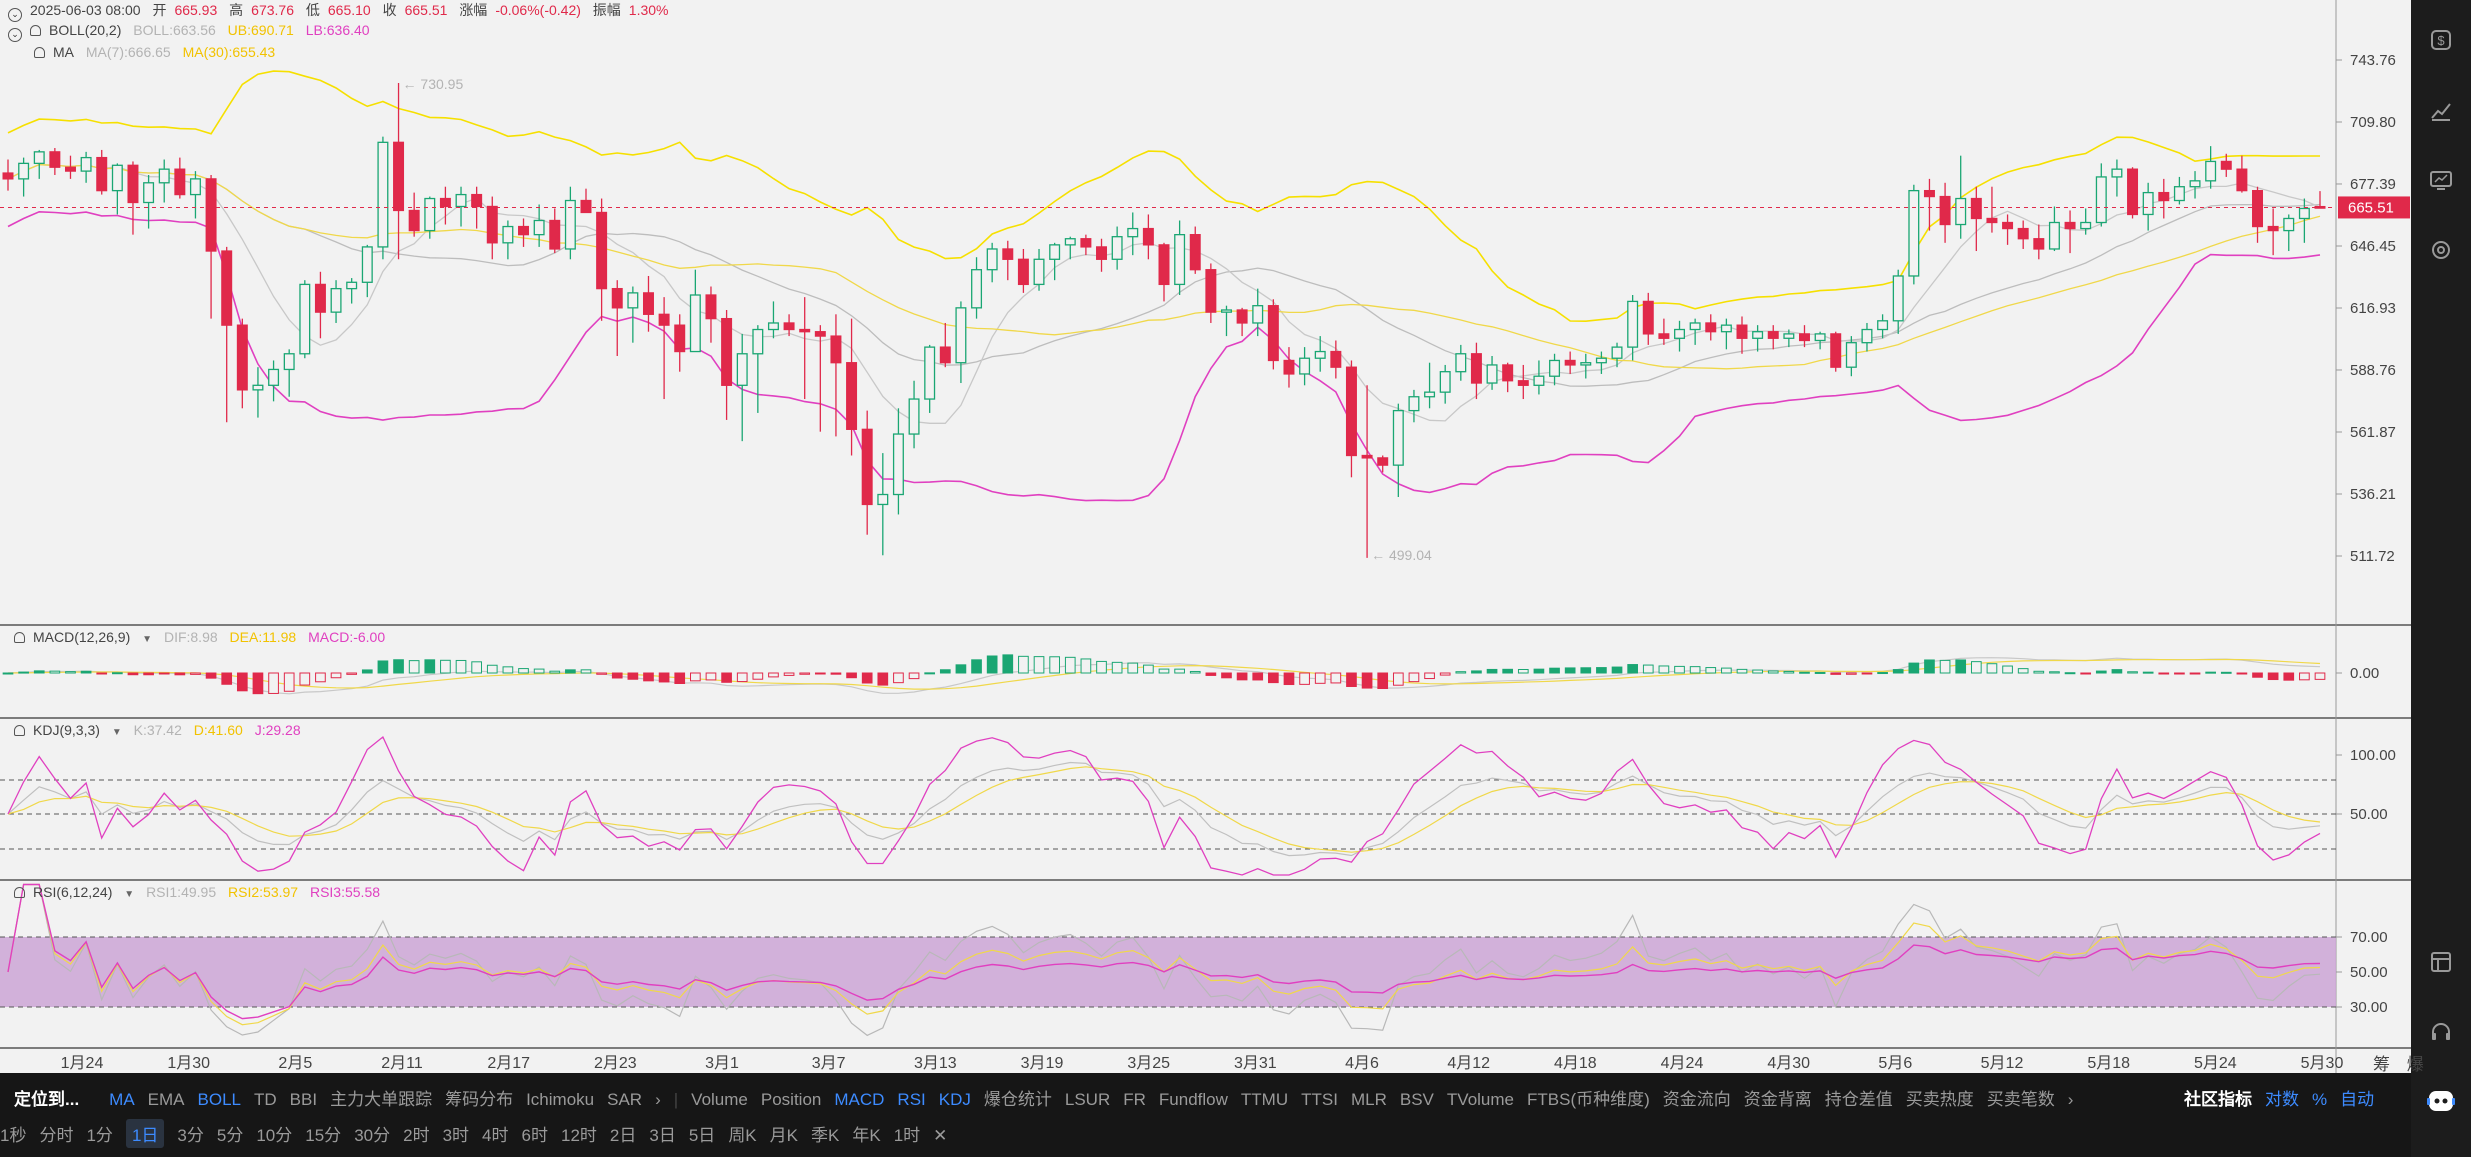  What do you see at coordinates (1264, 1099) in the screenshot?
I see `sub-indicator-ttmu: TTMU` at bounding box center [1264, 1099].